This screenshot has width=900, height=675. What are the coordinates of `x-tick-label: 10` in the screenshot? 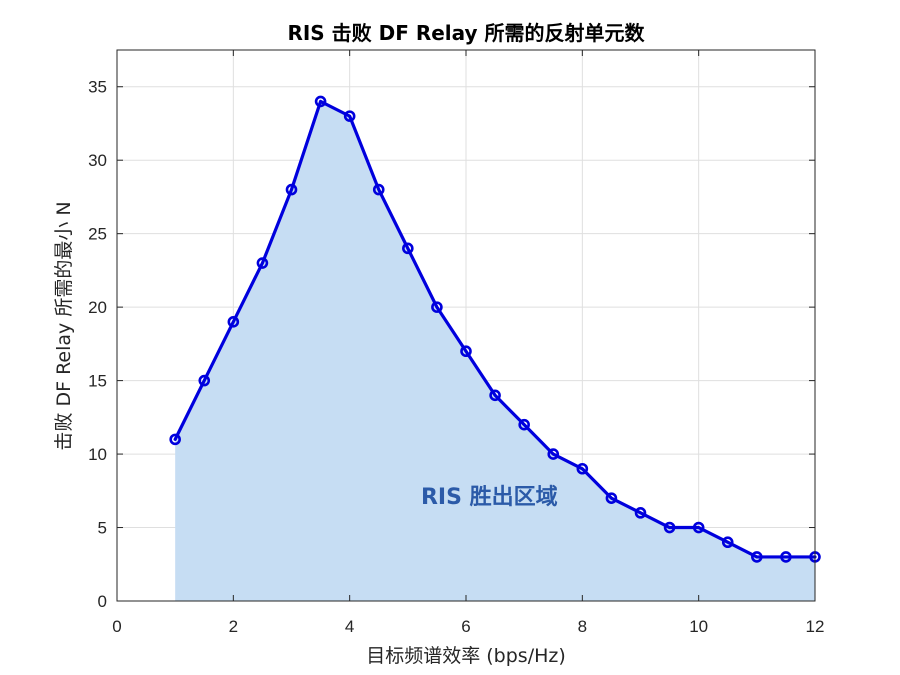 It's located at (698, 626).